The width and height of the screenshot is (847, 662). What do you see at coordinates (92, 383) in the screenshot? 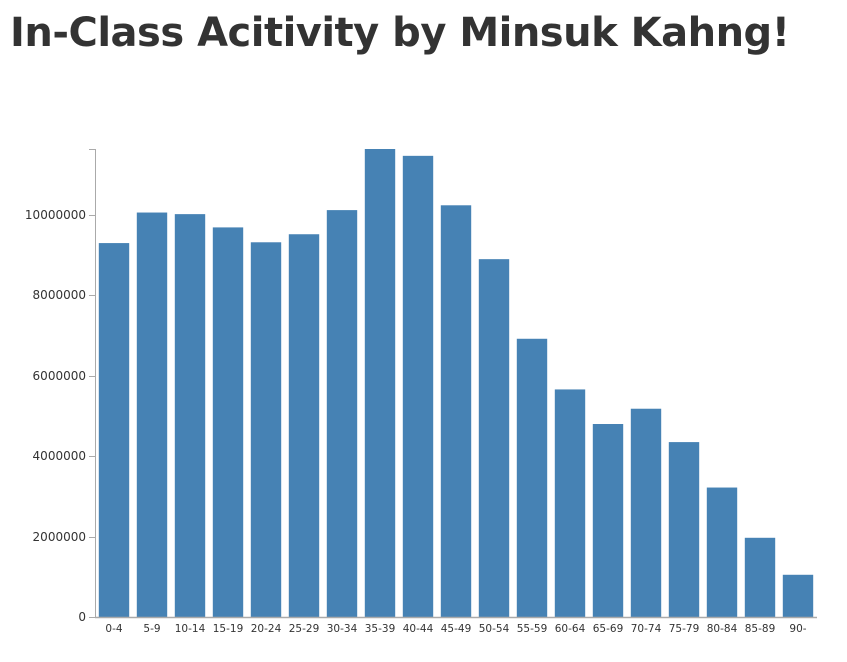
I see `y-axis-line` at bounding box center [92, 383].